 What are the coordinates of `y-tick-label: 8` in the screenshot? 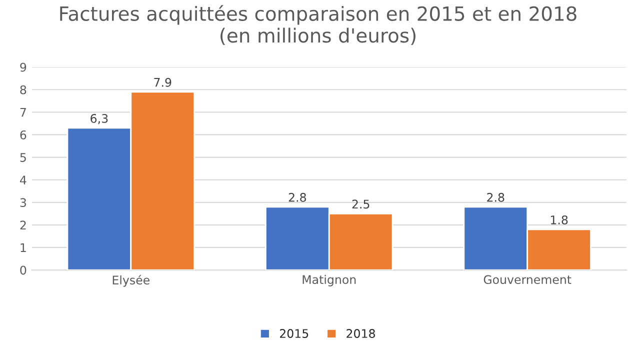 It's located at (23, 89).